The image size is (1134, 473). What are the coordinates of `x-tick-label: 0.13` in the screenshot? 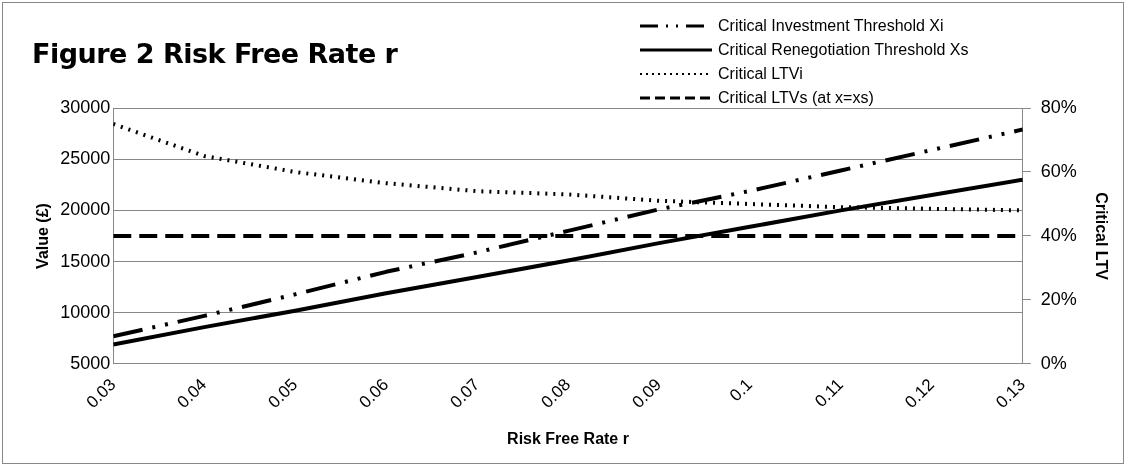 It's located at (1010, 393).